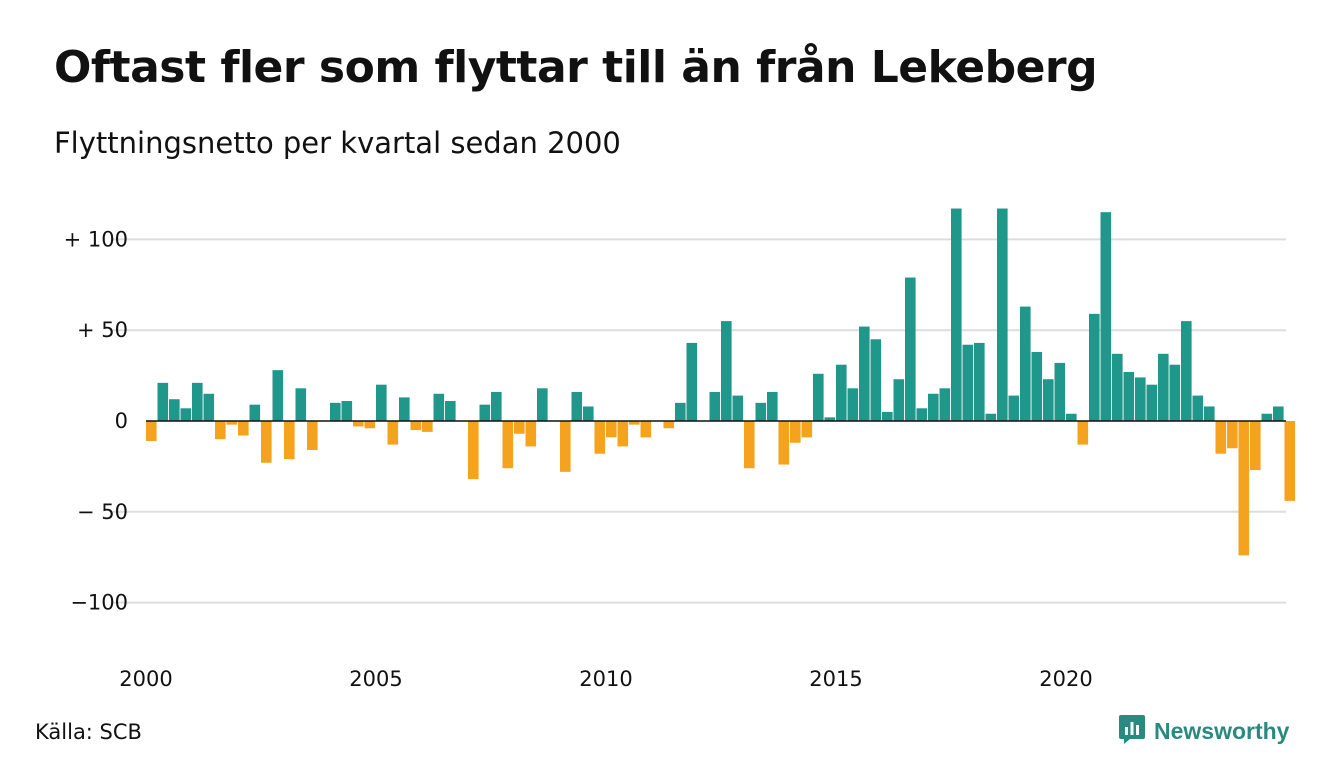 The image size is (1340, 780). I want to click on x-tick-label: 2010, so click(605, 679).